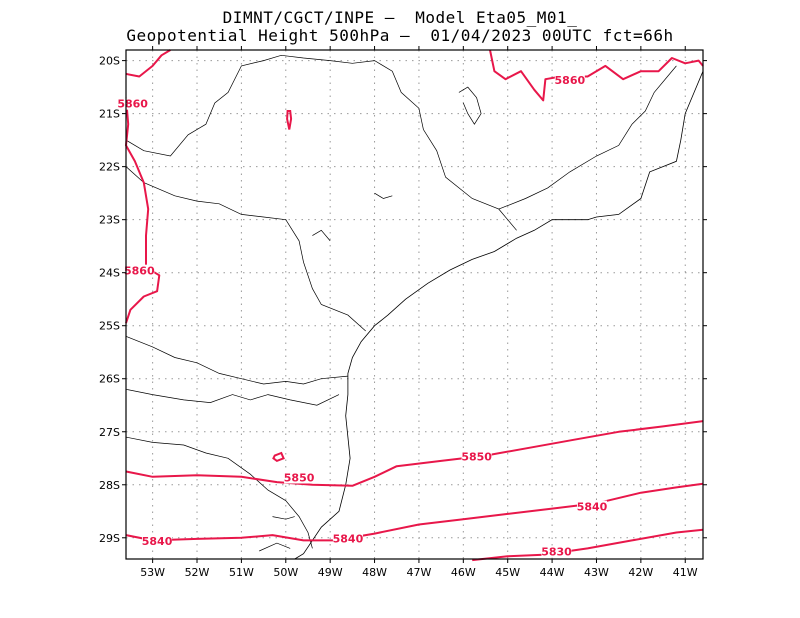  I want to click on lat-tick-label: 23S, so click(109, 220).